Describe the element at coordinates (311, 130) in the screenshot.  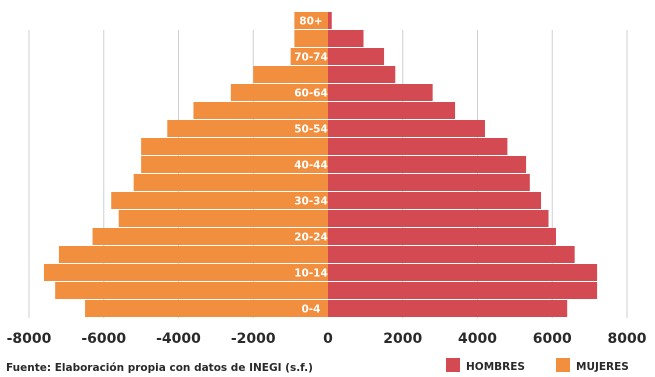
I see `age-label-50-54: 50-54` at that location.